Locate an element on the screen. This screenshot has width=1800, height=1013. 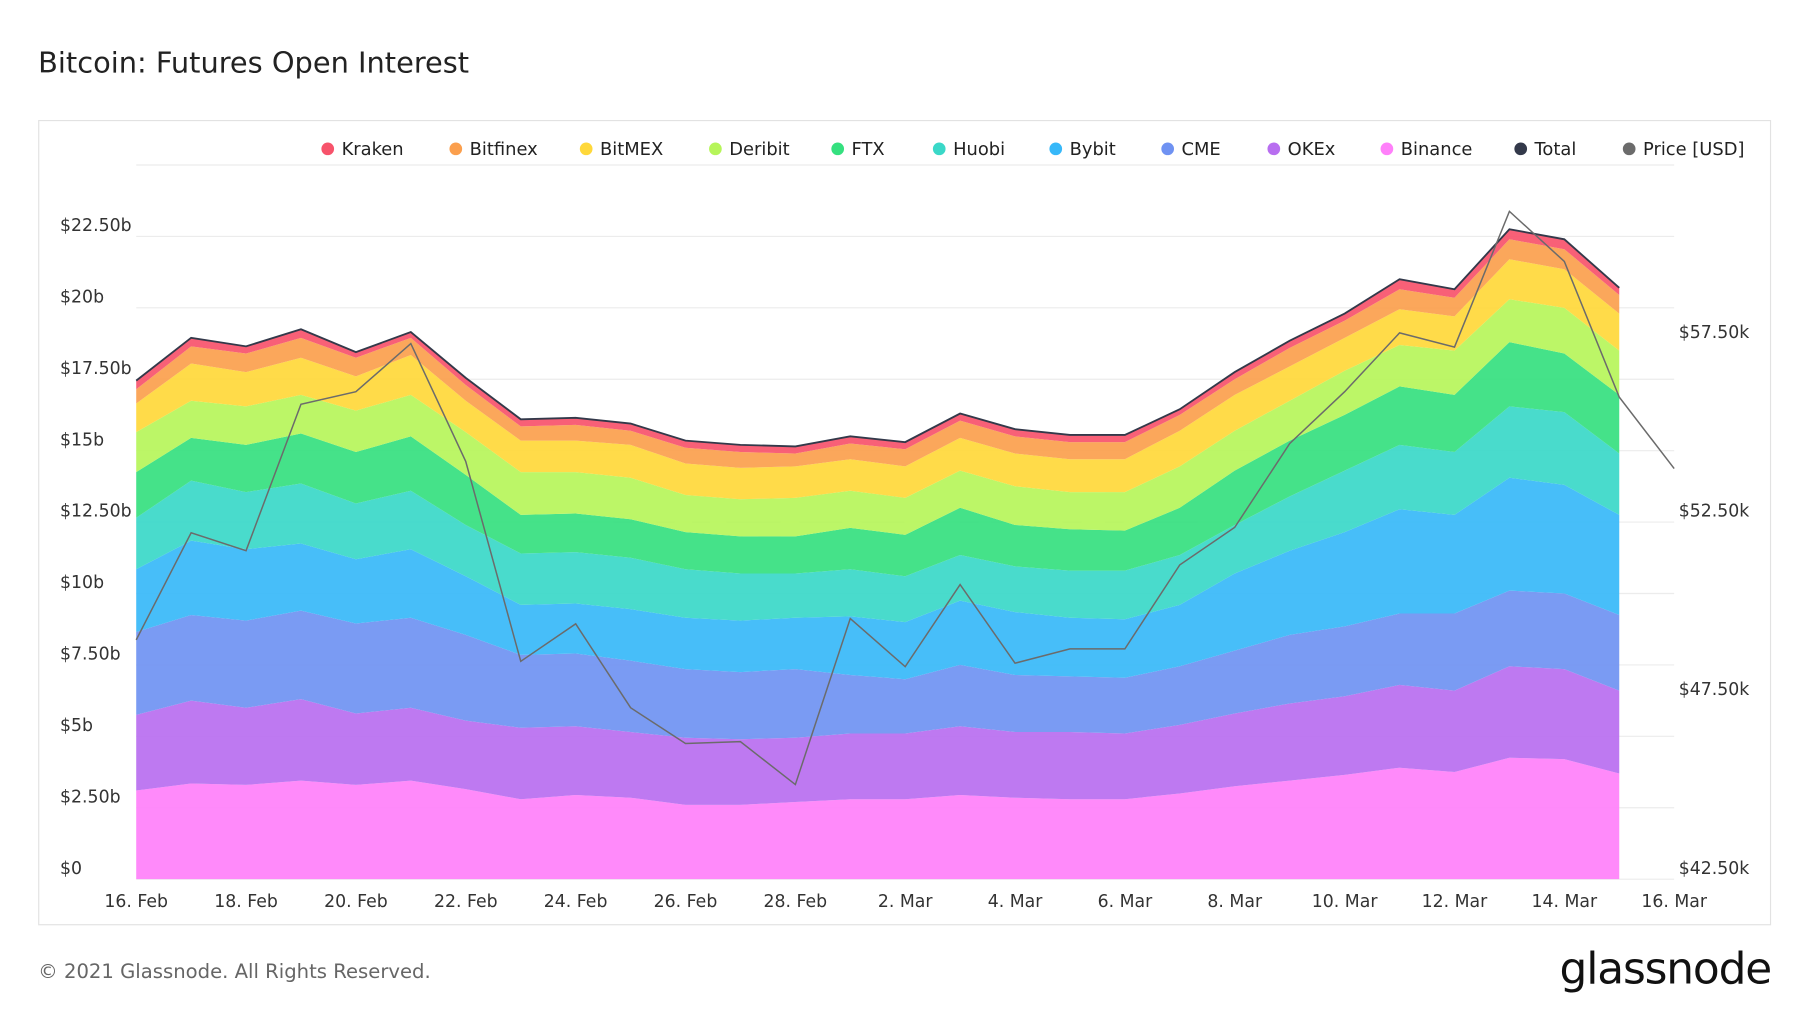
x-tick-label: 10. Mar is located at coordinates (1345, 902).